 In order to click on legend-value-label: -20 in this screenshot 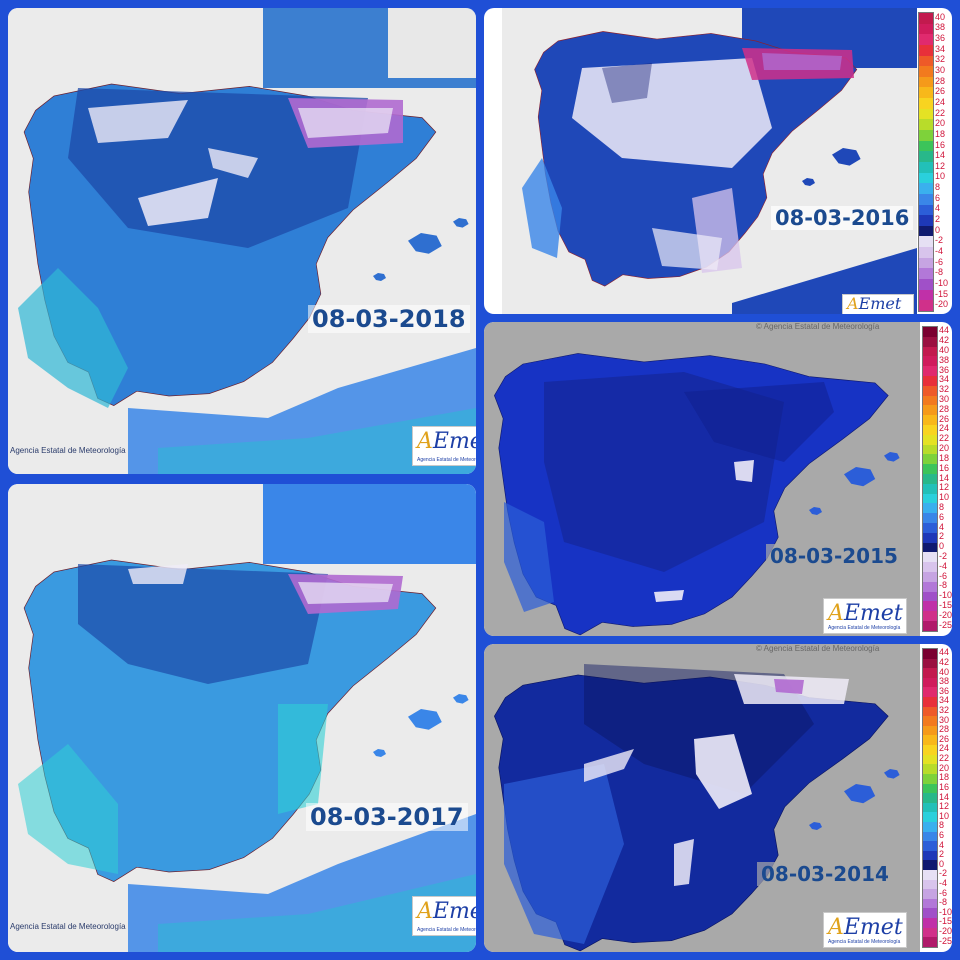, I will do `click(945, 614)`.